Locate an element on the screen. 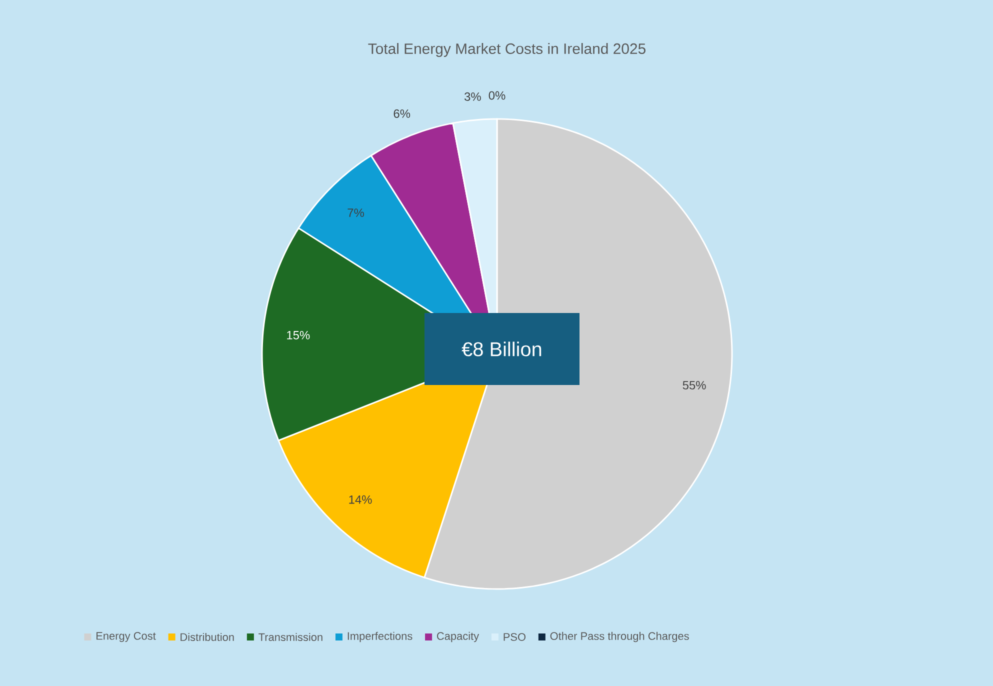  legend-label: Transmission is located at coordinates (290, 637).